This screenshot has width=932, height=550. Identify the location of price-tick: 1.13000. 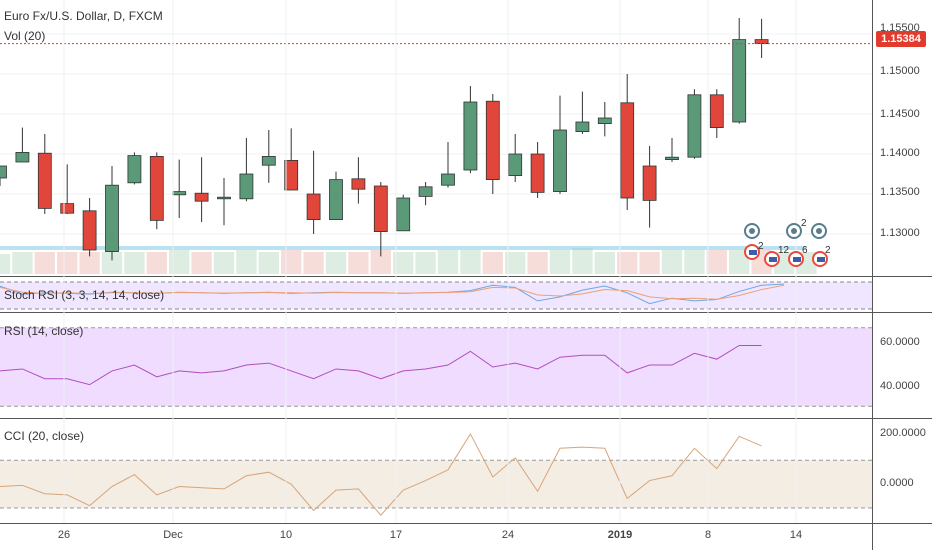
(900, 233).